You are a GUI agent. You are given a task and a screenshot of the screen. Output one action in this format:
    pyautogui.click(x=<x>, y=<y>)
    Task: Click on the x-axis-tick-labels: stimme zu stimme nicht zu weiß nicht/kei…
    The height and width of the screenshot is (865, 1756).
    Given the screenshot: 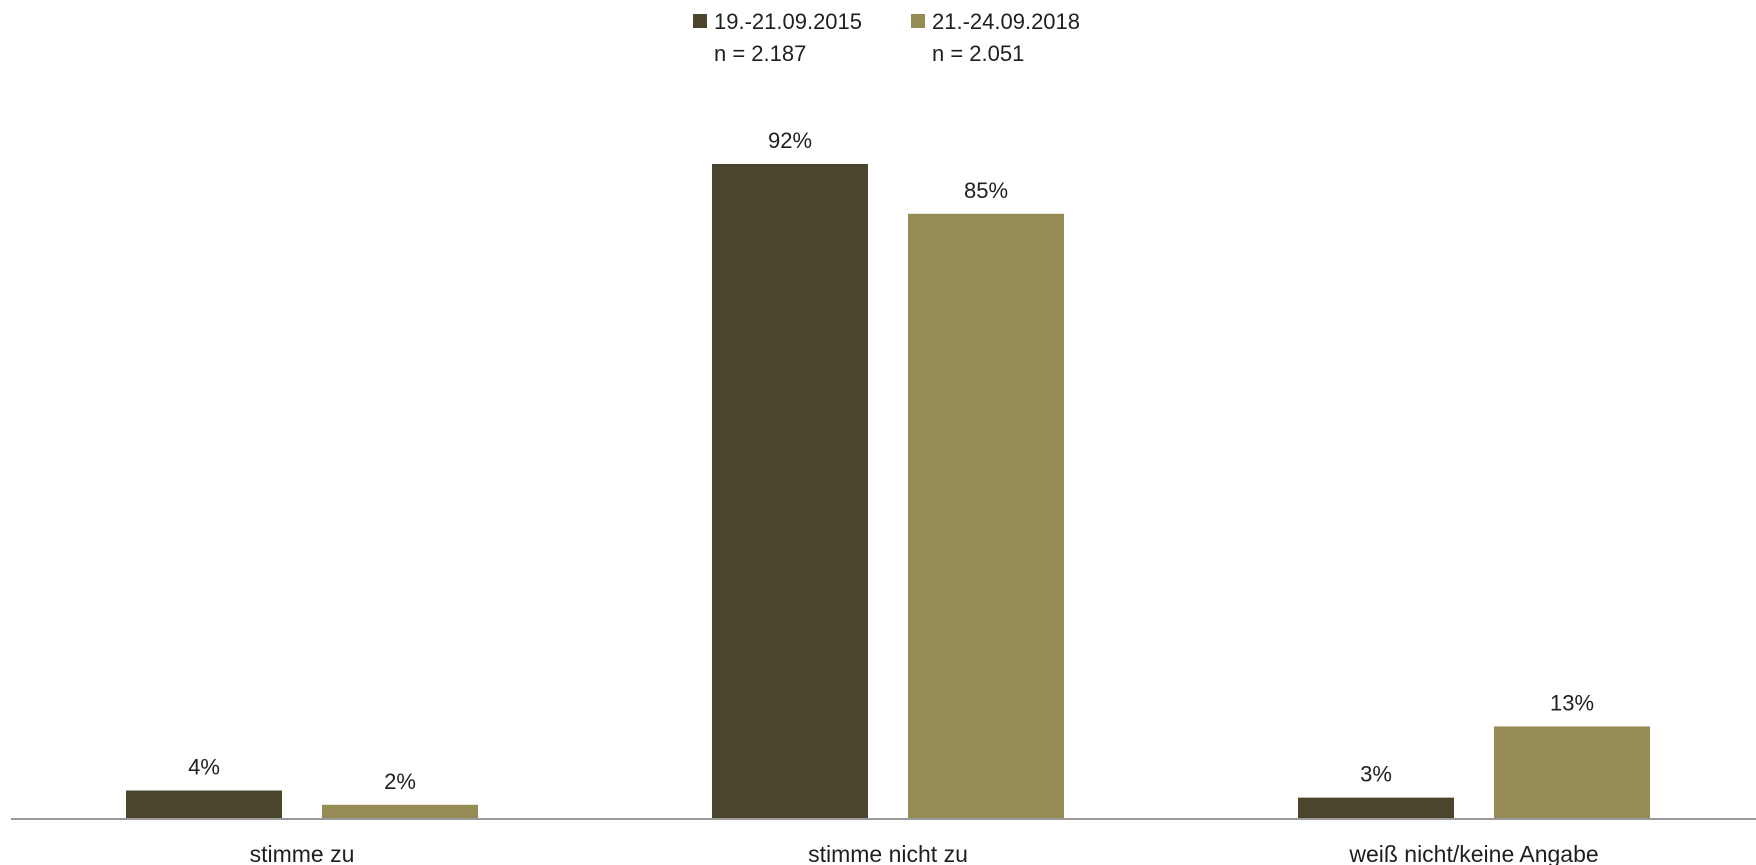 What is the action you would take?
    pyautogui.click(x=924, y=853)
    